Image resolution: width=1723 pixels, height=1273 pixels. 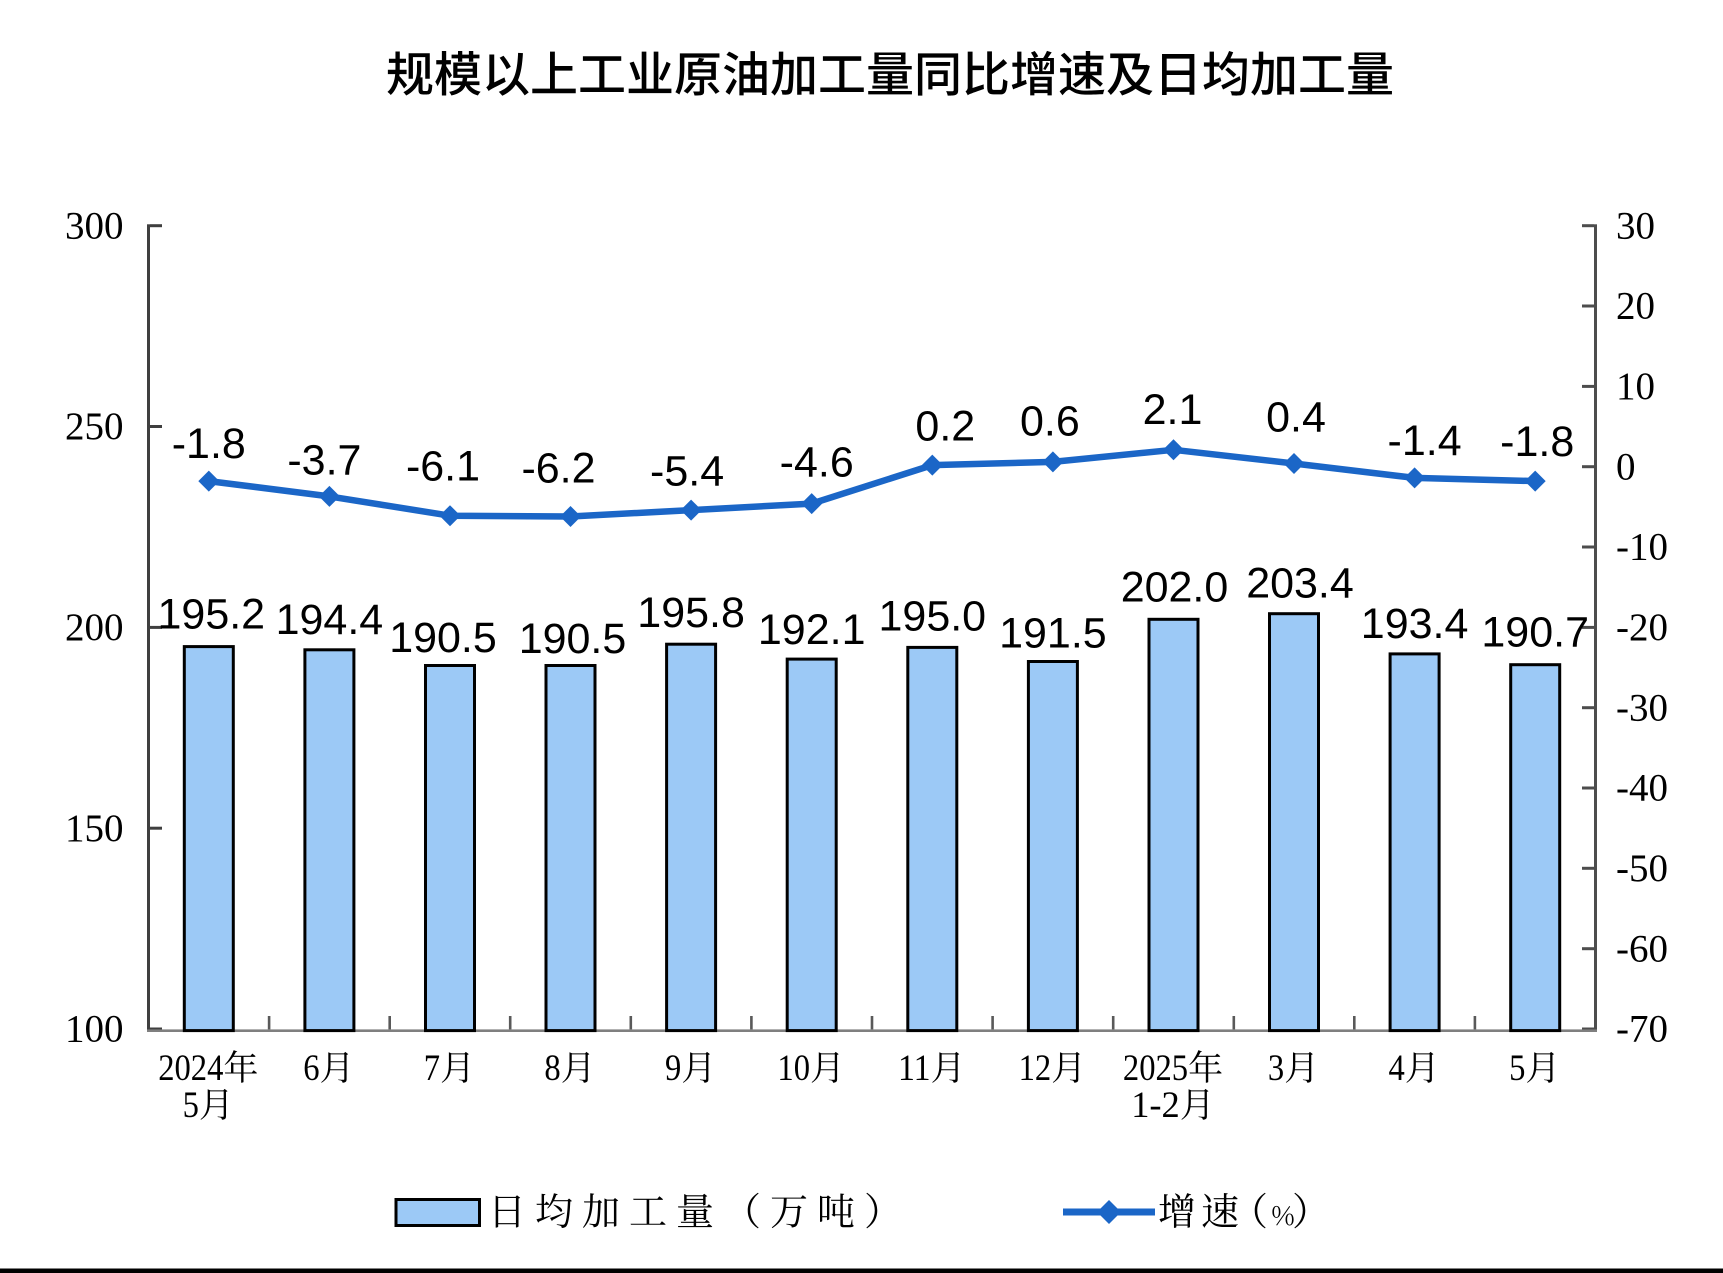 I want to click on svg-text: 12, so click(x=1035, y=1068).